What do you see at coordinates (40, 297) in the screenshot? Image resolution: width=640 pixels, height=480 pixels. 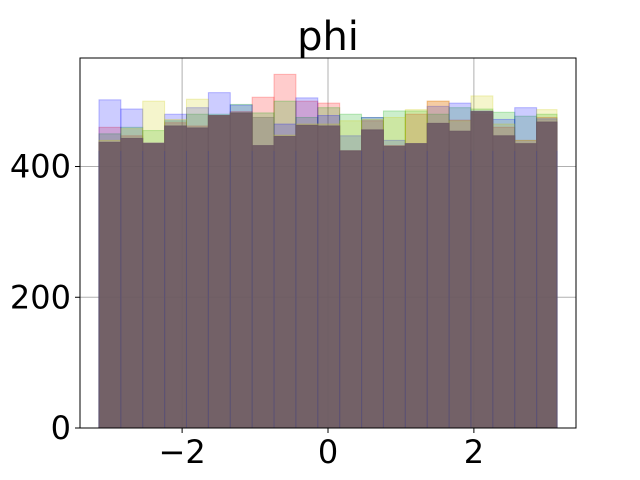 I see `y-tick-label: 200` at bounding box center [40, 297].